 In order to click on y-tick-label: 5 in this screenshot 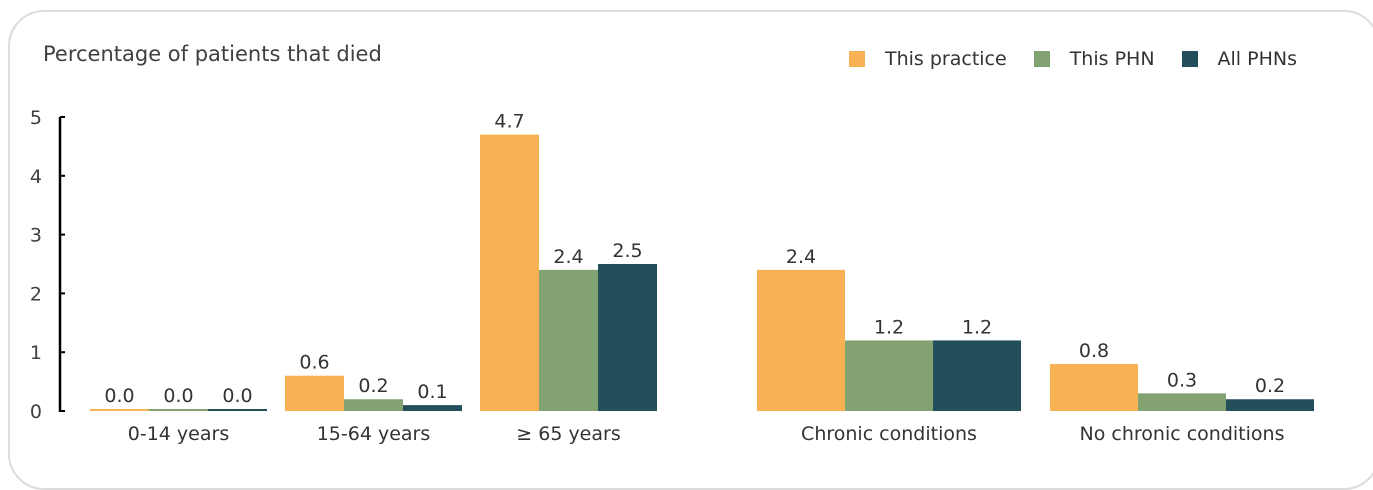, I will do `click(36, 118)`.